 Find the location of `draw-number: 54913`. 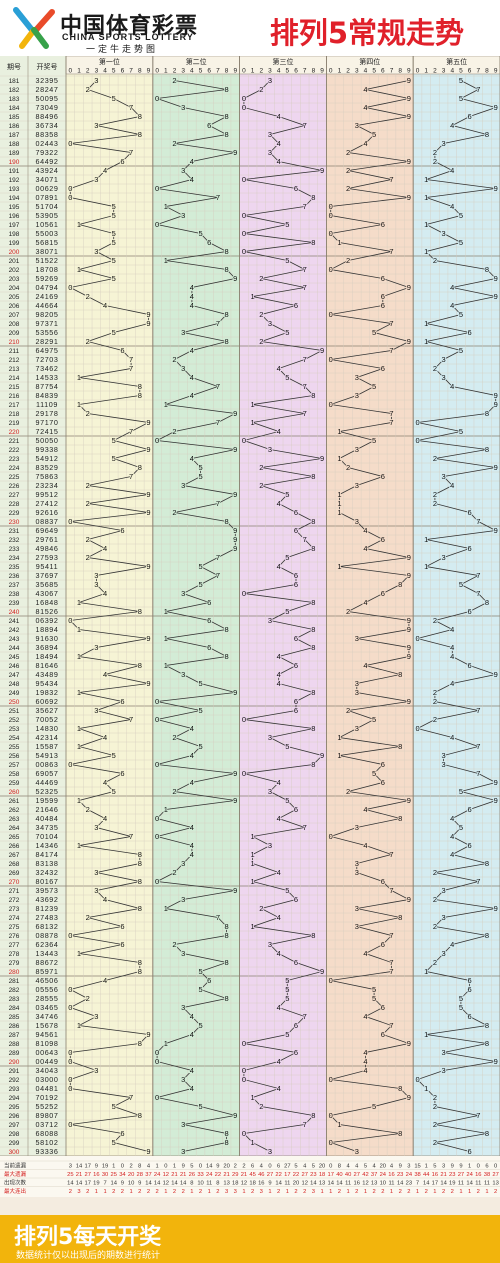

draw-number: 54913 is located at coordinates (47, 755).